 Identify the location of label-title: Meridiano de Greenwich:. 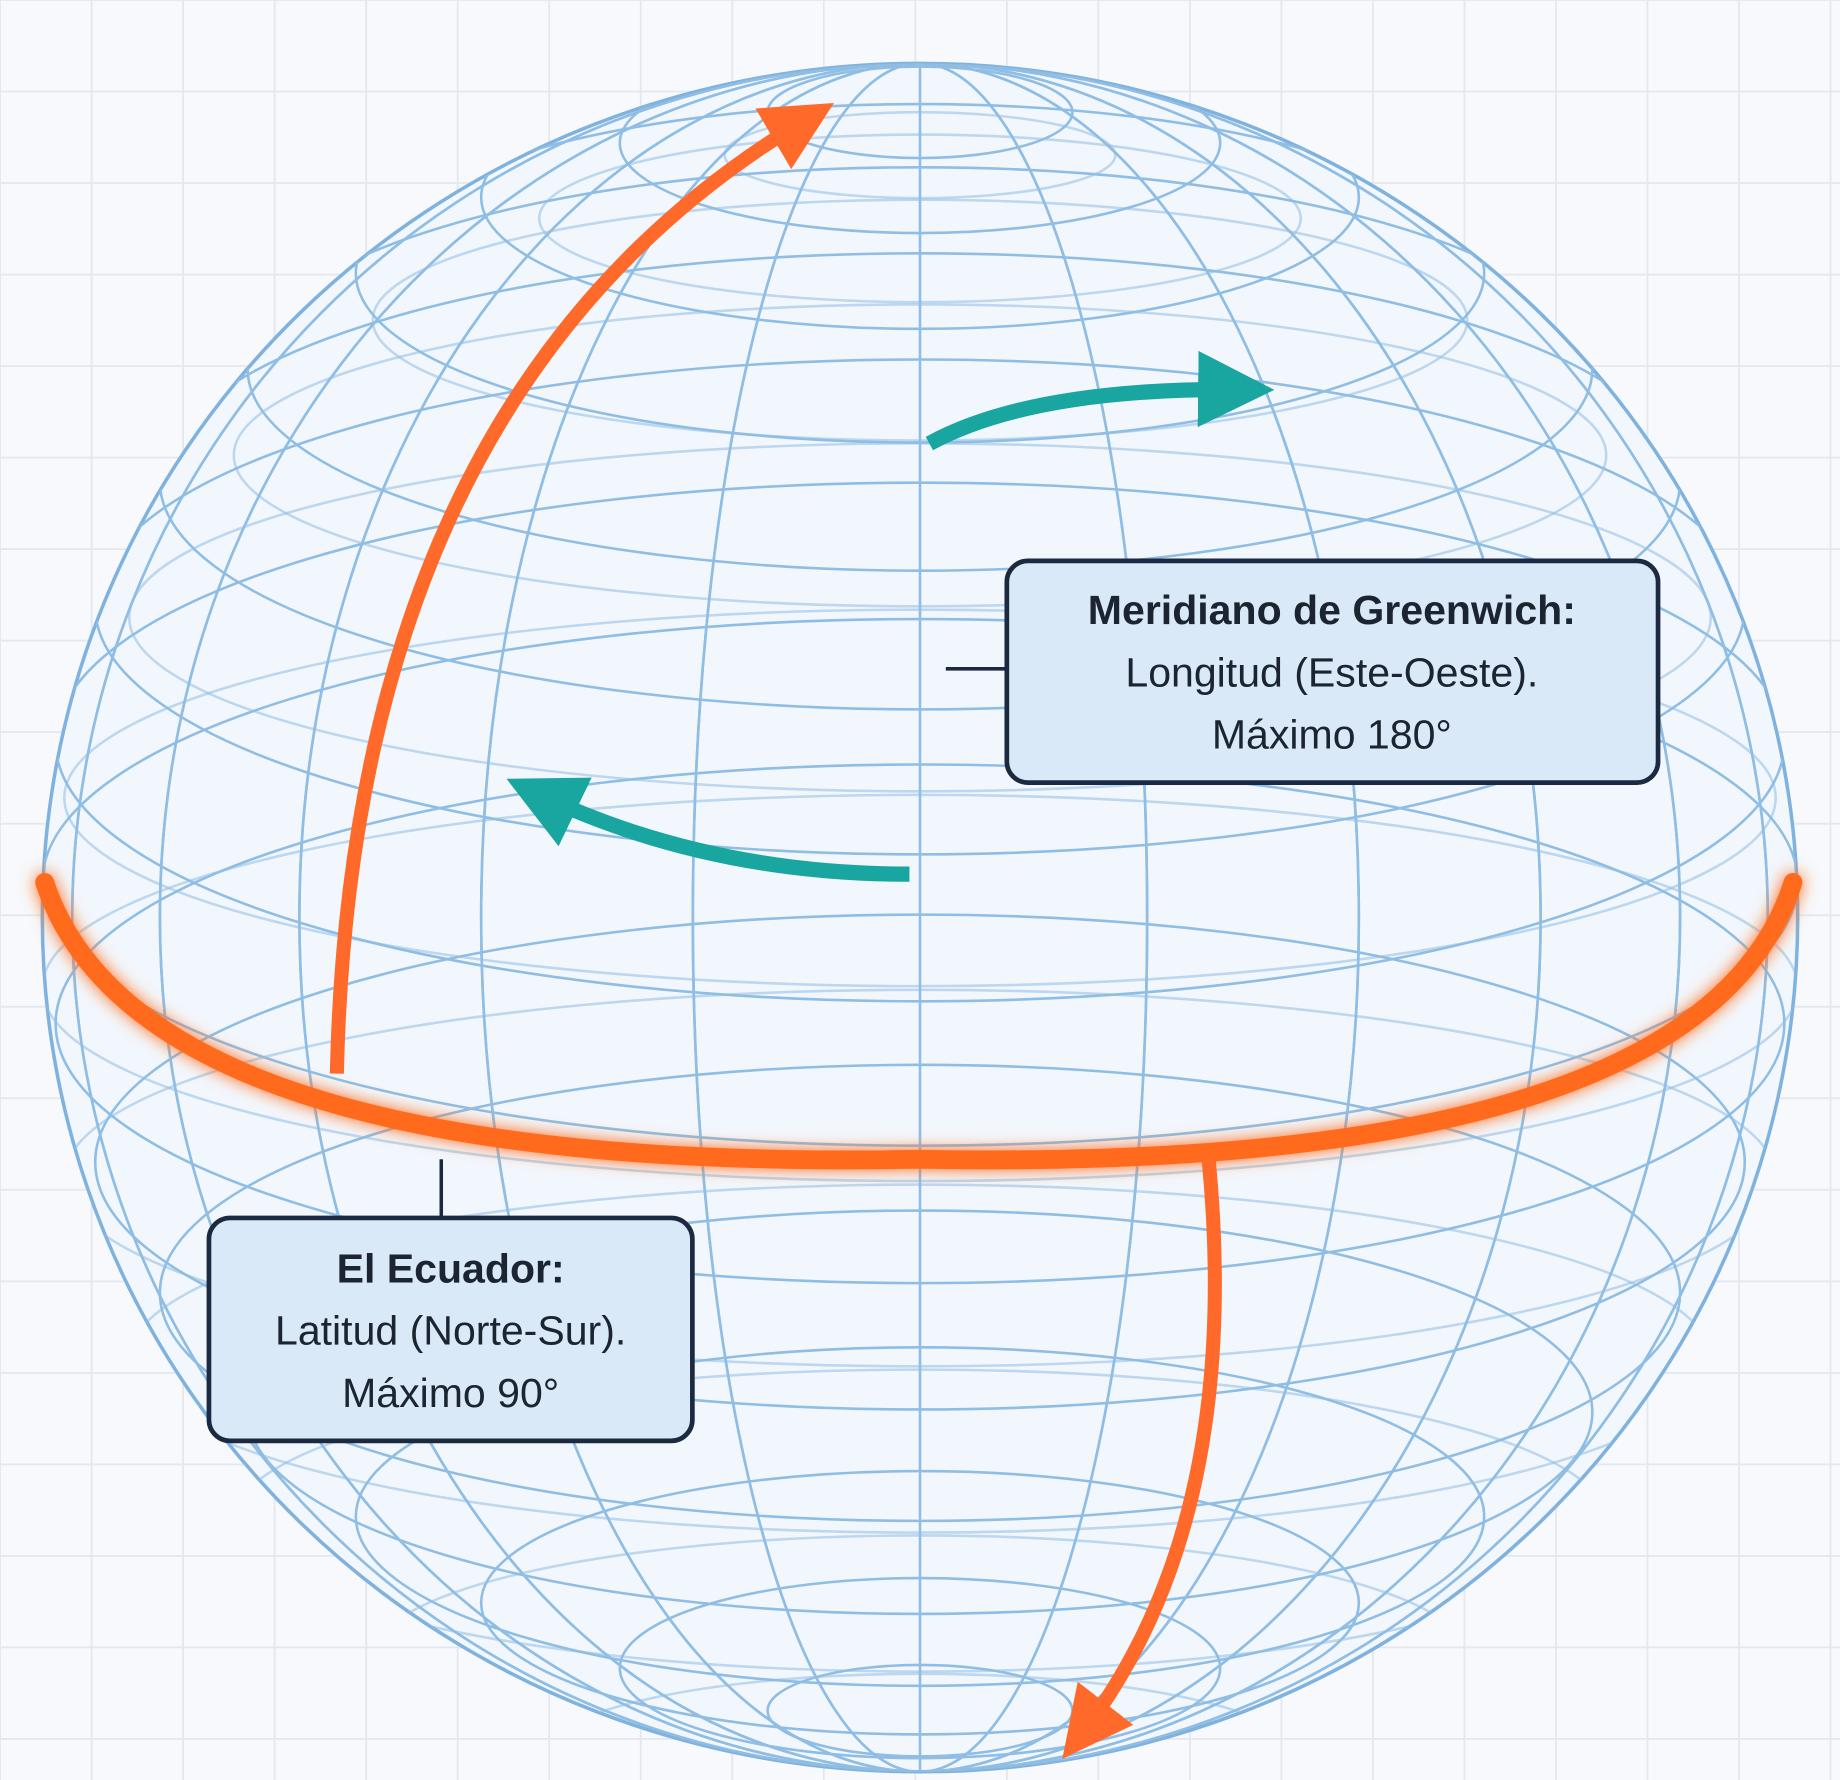
(1332, 610).